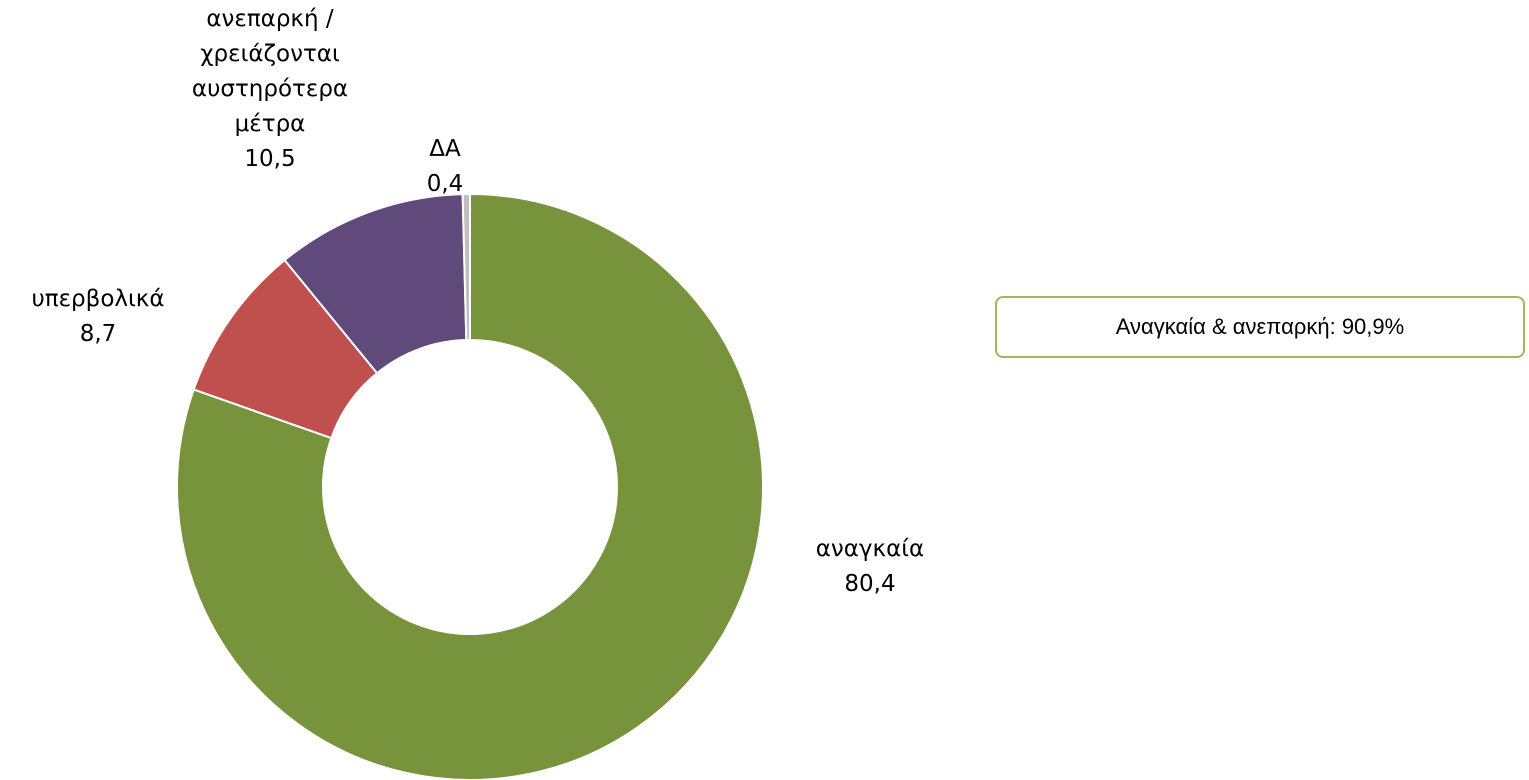 The width and height of the screenshot is (1529, 780). I want to click on value-label: 80,4, so click(870, 584).